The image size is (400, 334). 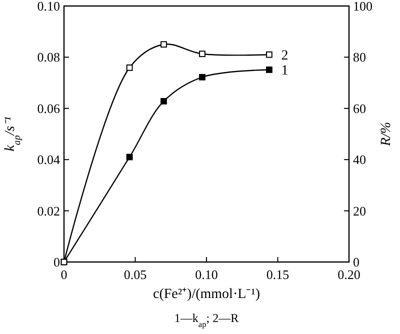 What do you see at coordinates (135, 274) in the screenshot?
I see `x-tick-label: 0.05` at bounding box center [135, 274].